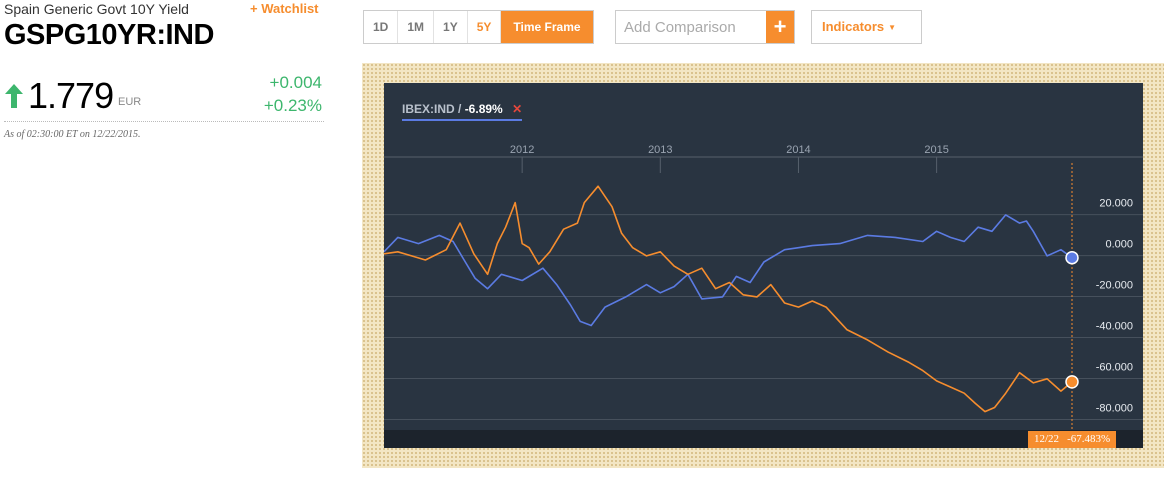 The image size is (1170, 479). Describe the element at coordinates (71, 95) in the screenshot. I see `last-price: 1.779` at that location.